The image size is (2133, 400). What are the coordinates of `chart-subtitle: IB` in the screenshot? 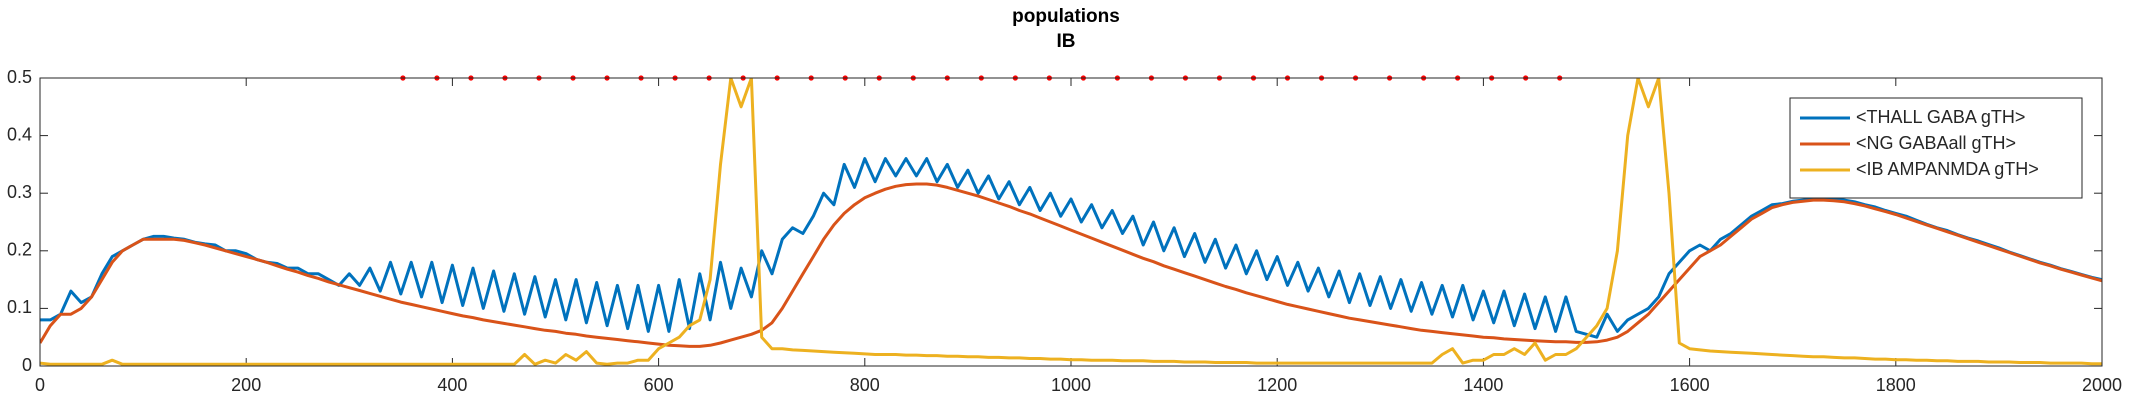 It's located at (1066, 41).